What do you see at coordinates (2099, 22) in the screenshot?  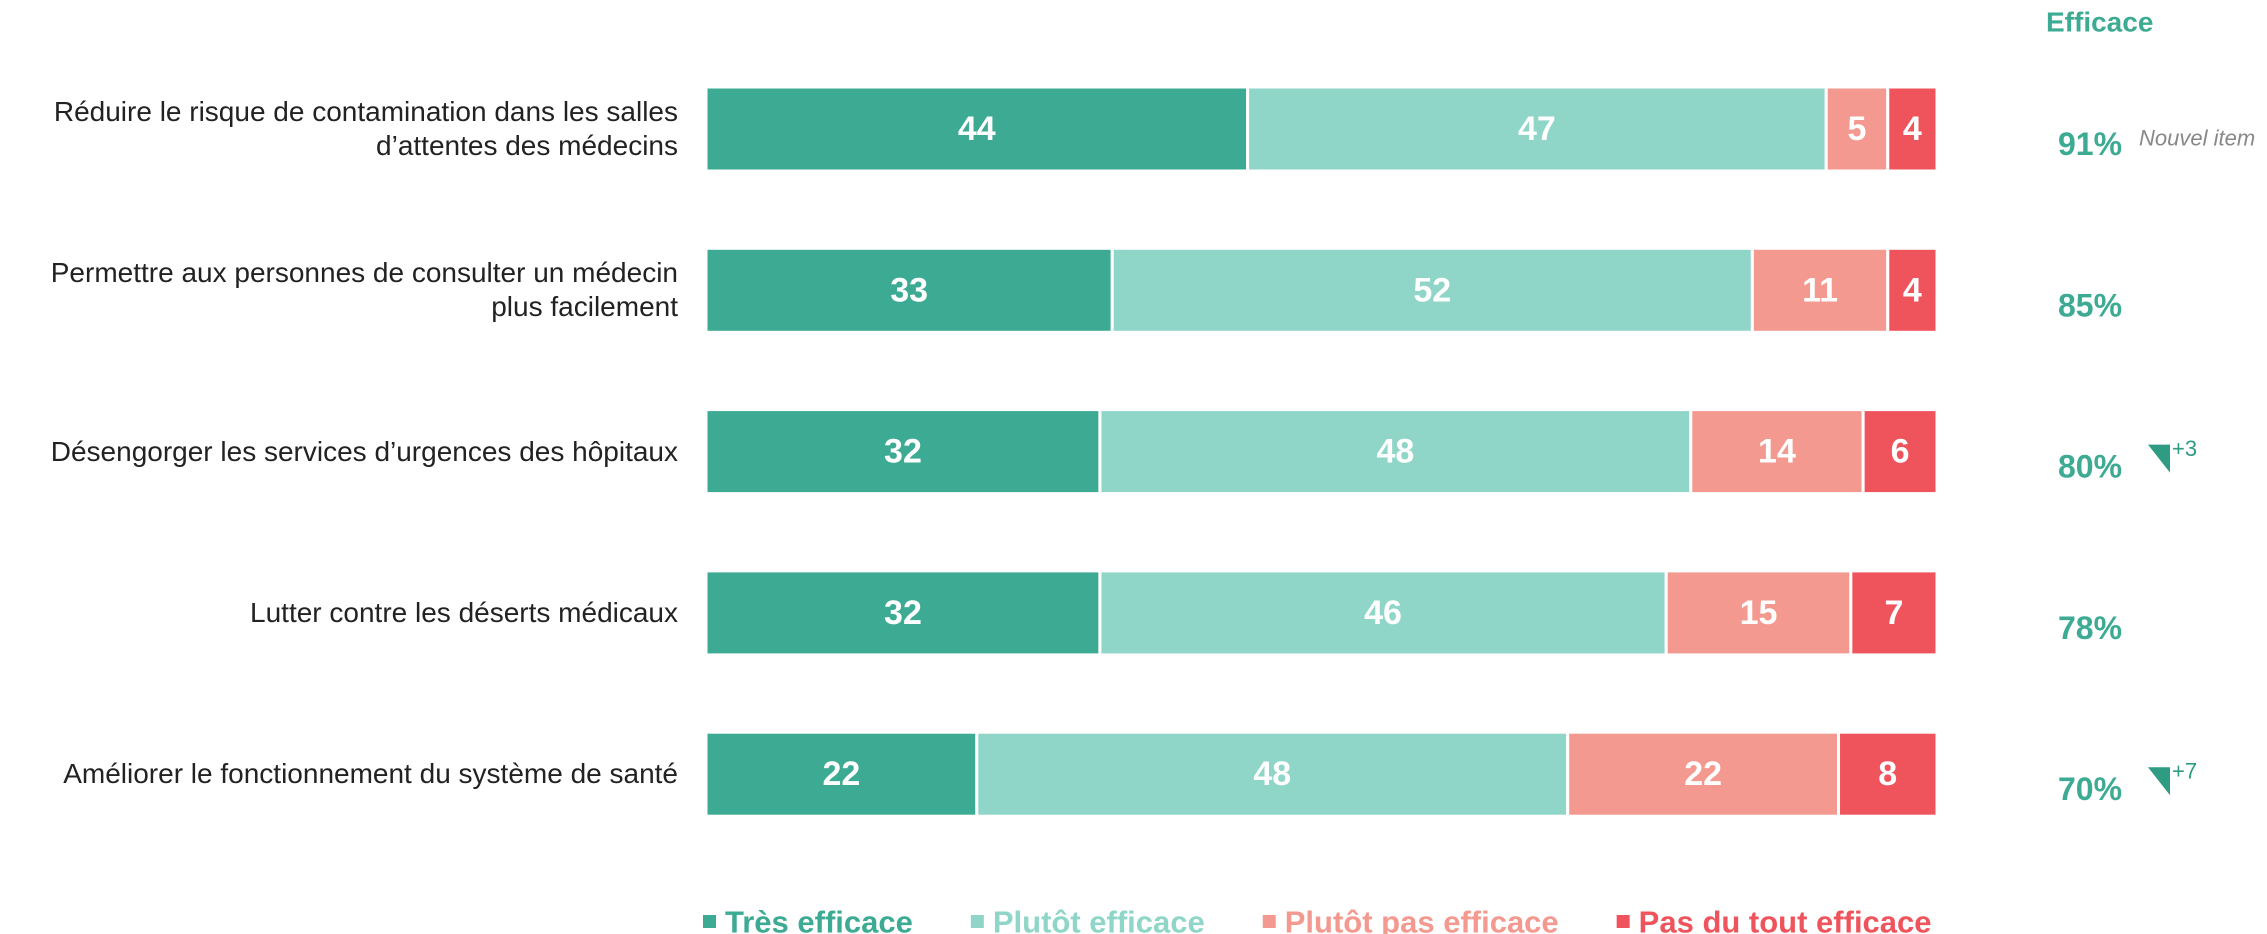 I see `efficace-title: Efficace` at bounding box center [2099, 22].